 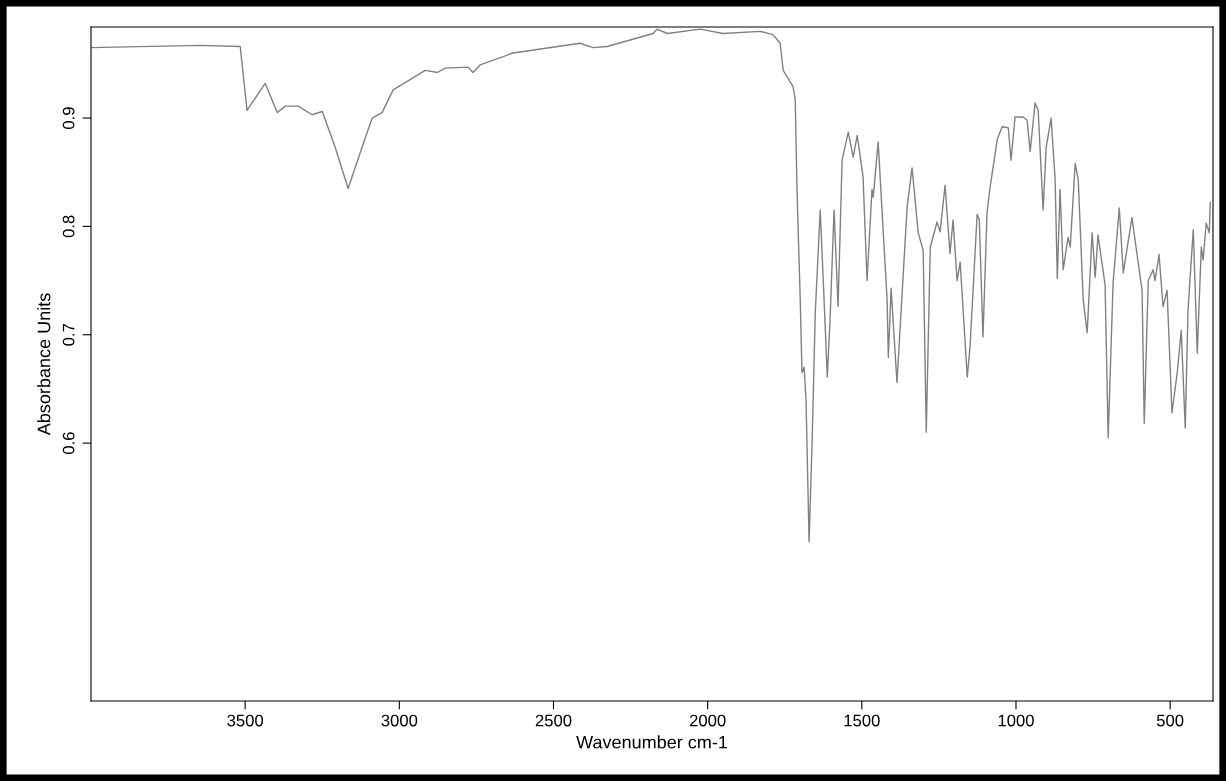 I want to click on x-tick-label: 500, so click(x=1170, y=720).